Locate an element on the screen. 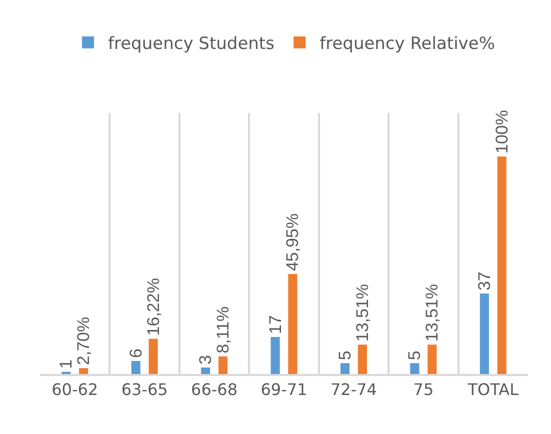 The height and width of the screenshot is (434, 551). x-tick-label: 60-62 is located at coordinates (75, 390).